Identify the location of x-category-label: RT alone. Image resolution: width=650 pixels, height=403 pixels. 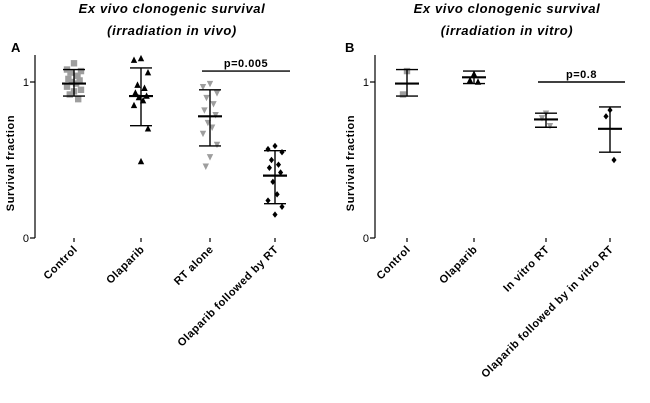
(194, 266).